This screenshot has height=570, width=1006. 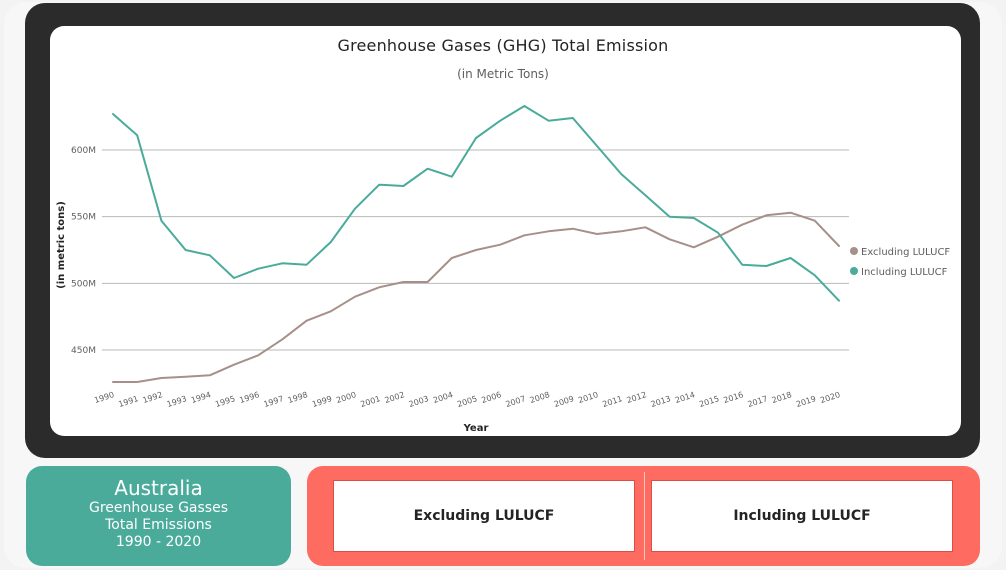 What do you see at coordinates (782, 397) in the screenshot?
I see `x-tick-label: 2018` at bounding box center [782, 397].